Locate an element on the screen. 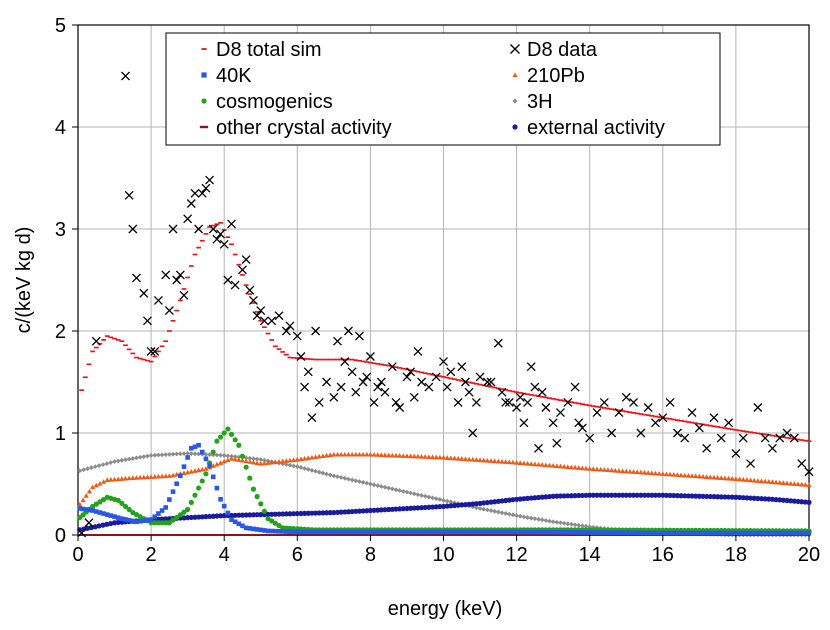  x-tick-label: 14 is located at coordinates (590, 555).